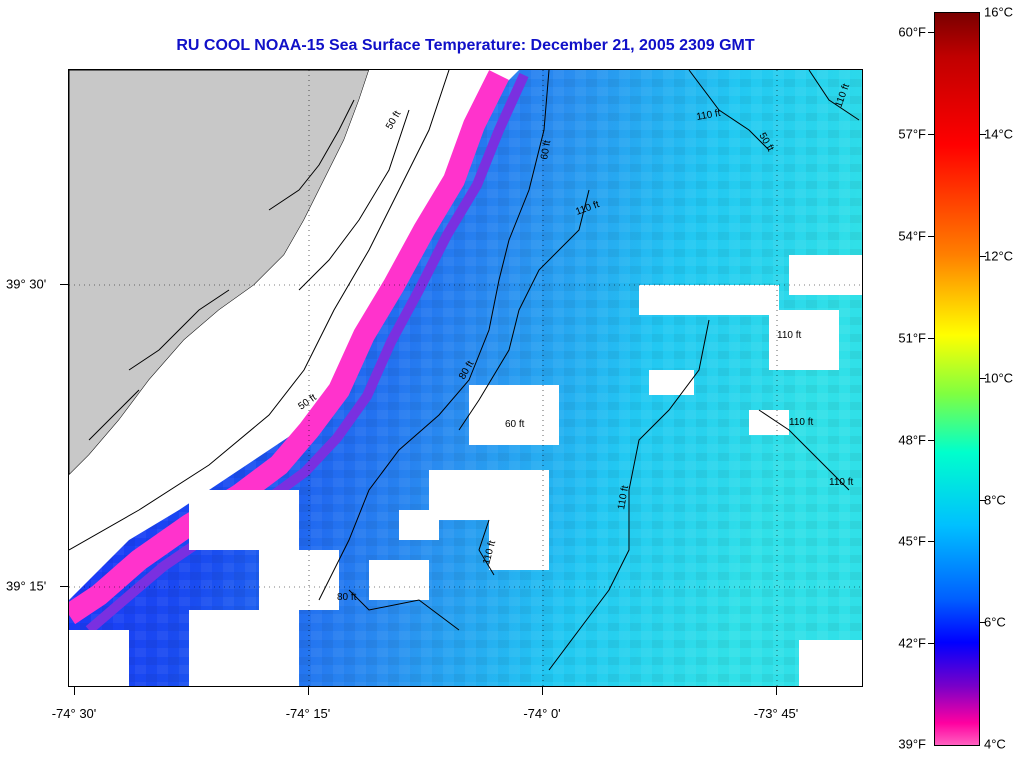 This screenshot has width=1024, height=761. I want to click on colorbar-fahrenheit-label: 60°F, so click(912, 32).